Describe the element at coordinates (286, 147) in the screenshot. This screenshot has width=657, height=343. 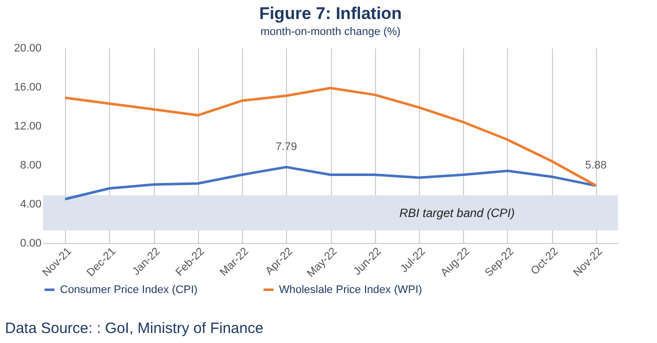
I see `data-label: 7.79` at that location.